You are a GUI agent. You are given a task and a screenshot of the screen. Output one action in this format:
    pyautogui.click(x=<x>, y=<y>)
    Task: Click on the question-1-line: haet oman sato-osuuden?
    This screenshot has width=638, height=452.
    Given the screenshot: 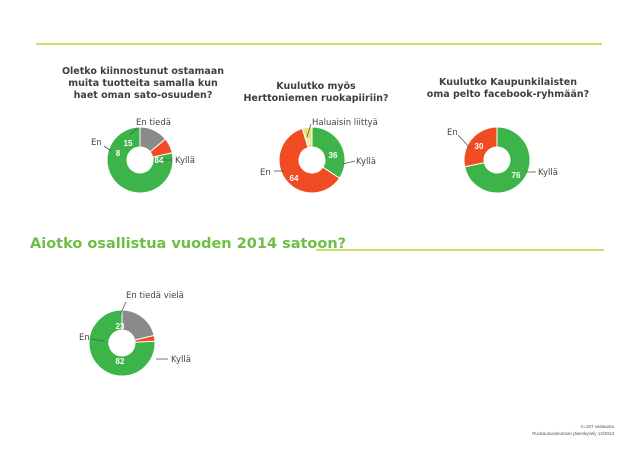 What is the action you would take?
    pyautogui.click(x=143, y=95)
    